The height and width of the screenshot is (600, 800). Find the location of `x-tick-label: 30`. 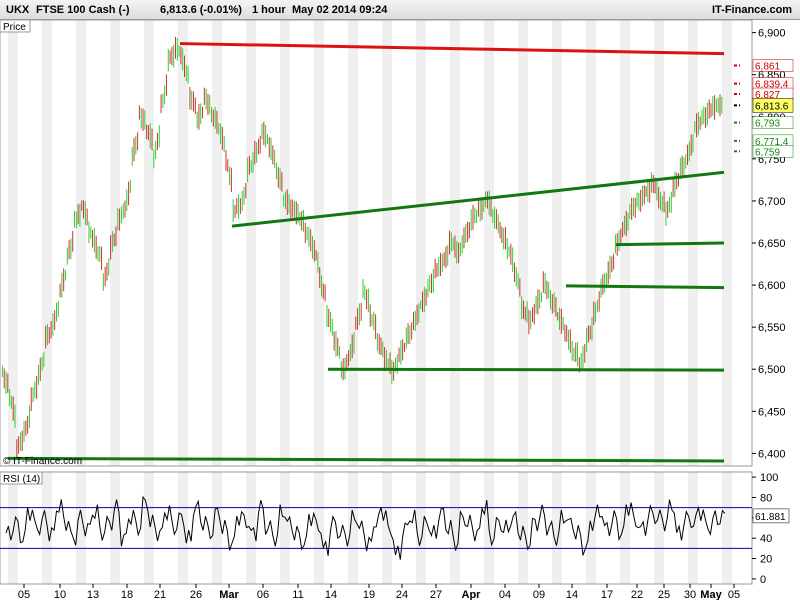

x-tick-label: 30 is located at coordinates (690, 594).